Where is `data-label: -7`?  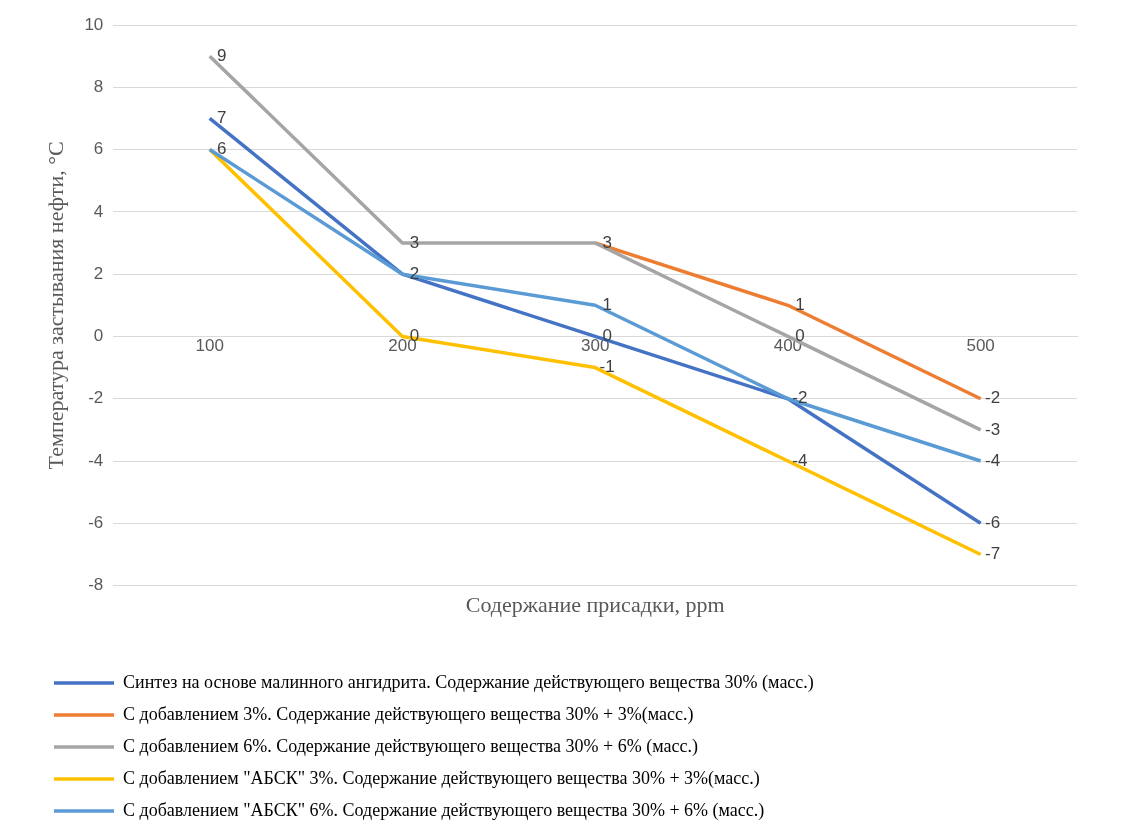 data-label: -7 is located at coordinates (993, 554).